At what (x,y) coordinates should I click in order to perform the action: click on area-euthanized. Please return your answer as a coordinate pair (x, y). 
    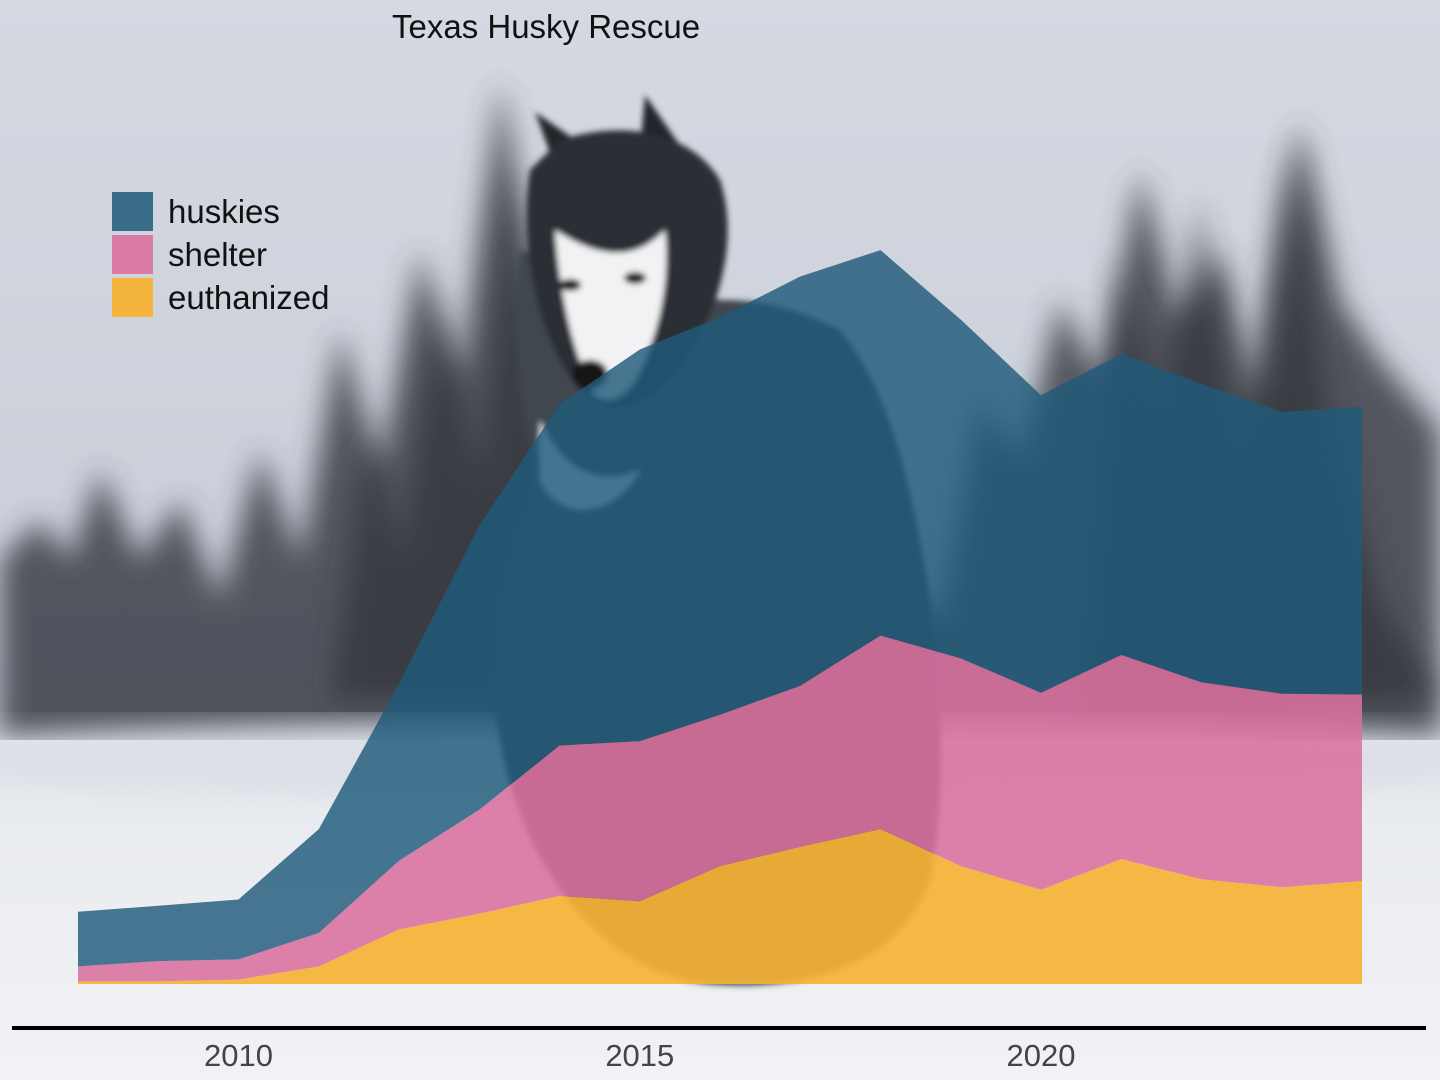
    Looking at the image, I should click on (720, 906).